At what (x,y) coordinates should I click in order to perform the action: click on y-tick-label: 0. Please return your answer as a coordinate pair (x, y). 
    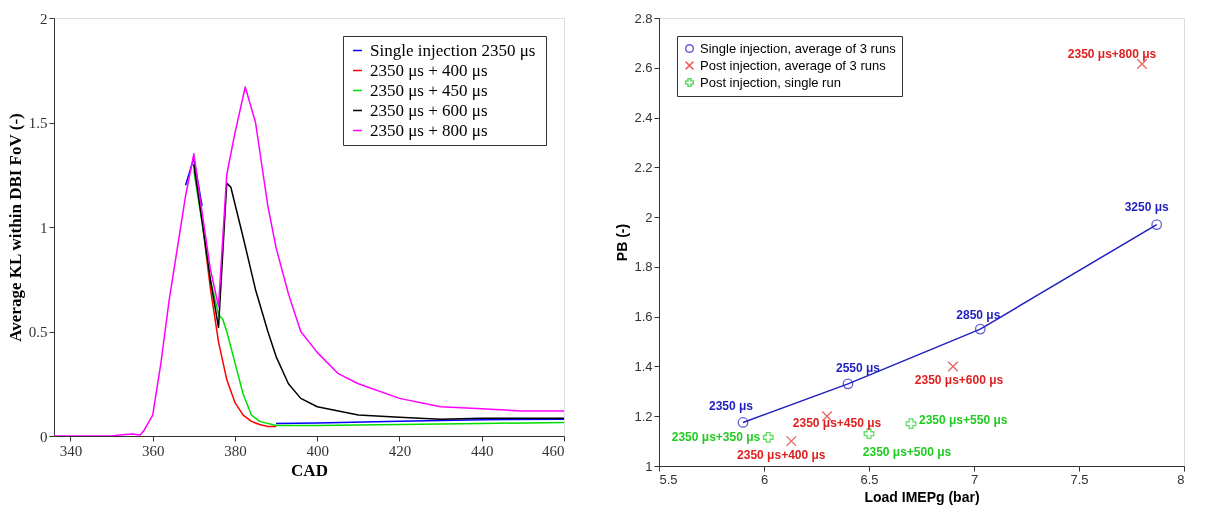
    Looking at the image, I should click on (44, 436).